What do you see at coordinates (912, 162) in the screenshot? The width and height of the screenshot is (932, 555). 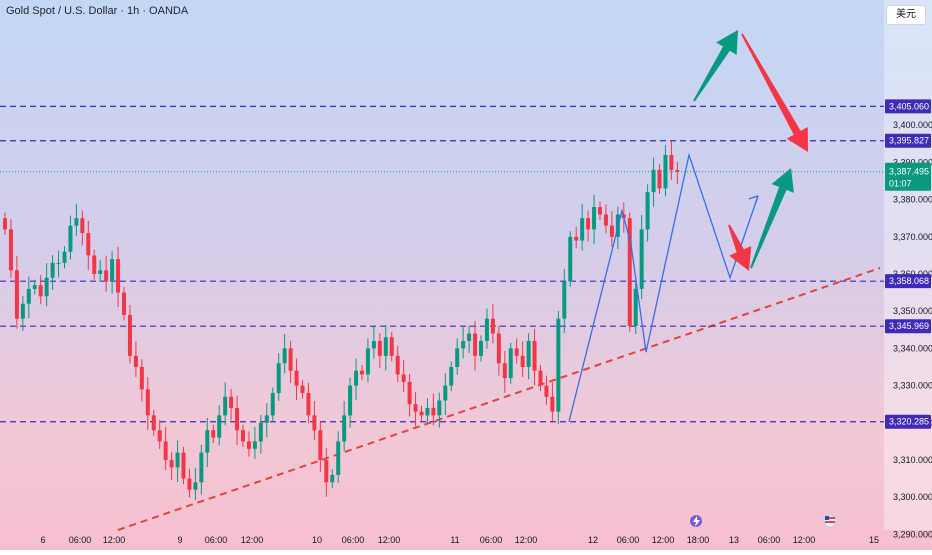 I see `y-tick-label: 3,390.000` at bounding box center [912, 162].